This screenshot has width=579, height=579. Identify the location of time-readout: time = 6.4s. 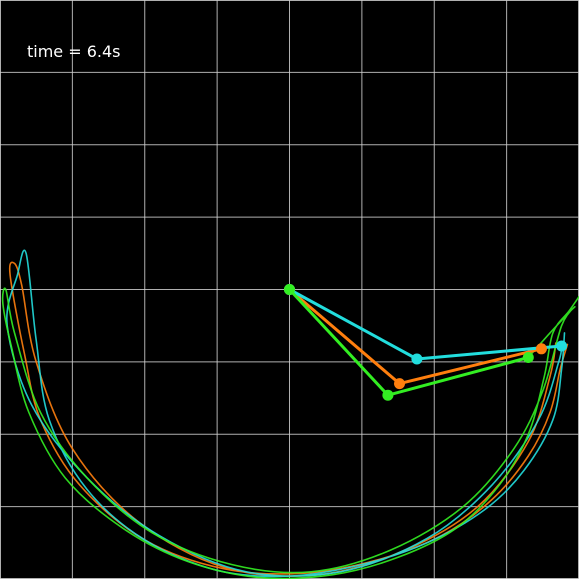
(74, 51).